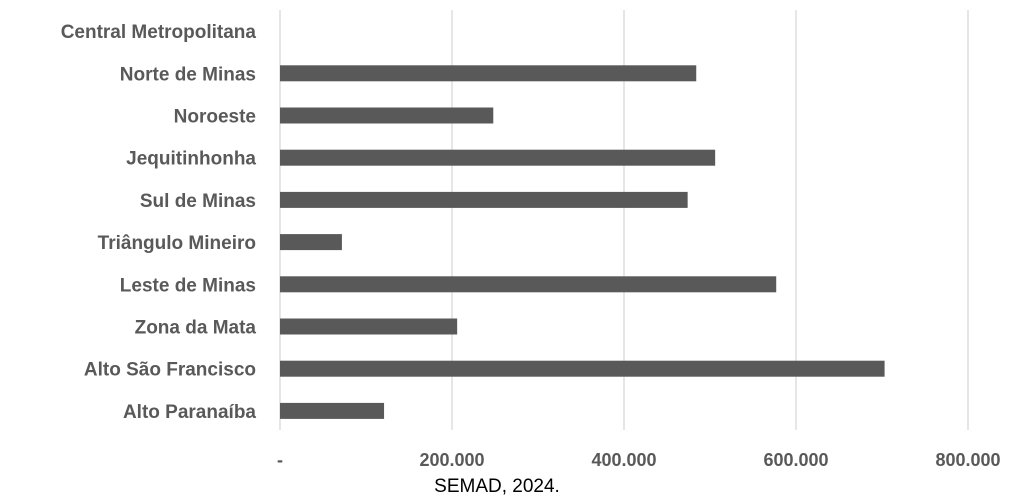  Describe the element at coordinates (170, 370) in the screenshot. I see `category-label: Alto São Francisco` at that location.